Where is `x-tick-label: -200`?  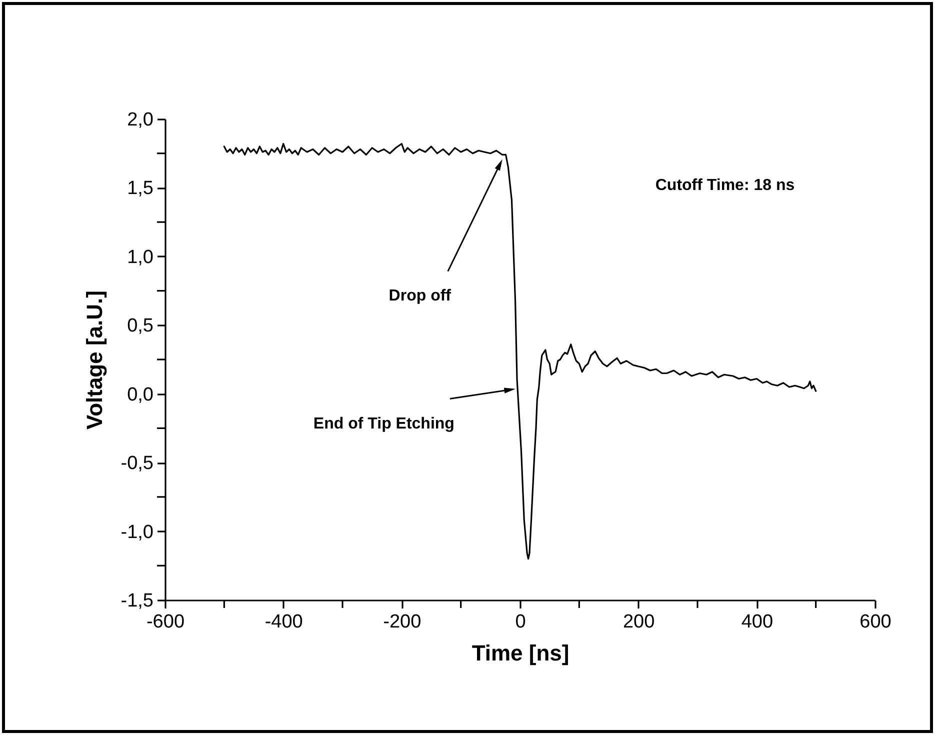
x-tick-label: -200 is located at coordinates (402, 622).